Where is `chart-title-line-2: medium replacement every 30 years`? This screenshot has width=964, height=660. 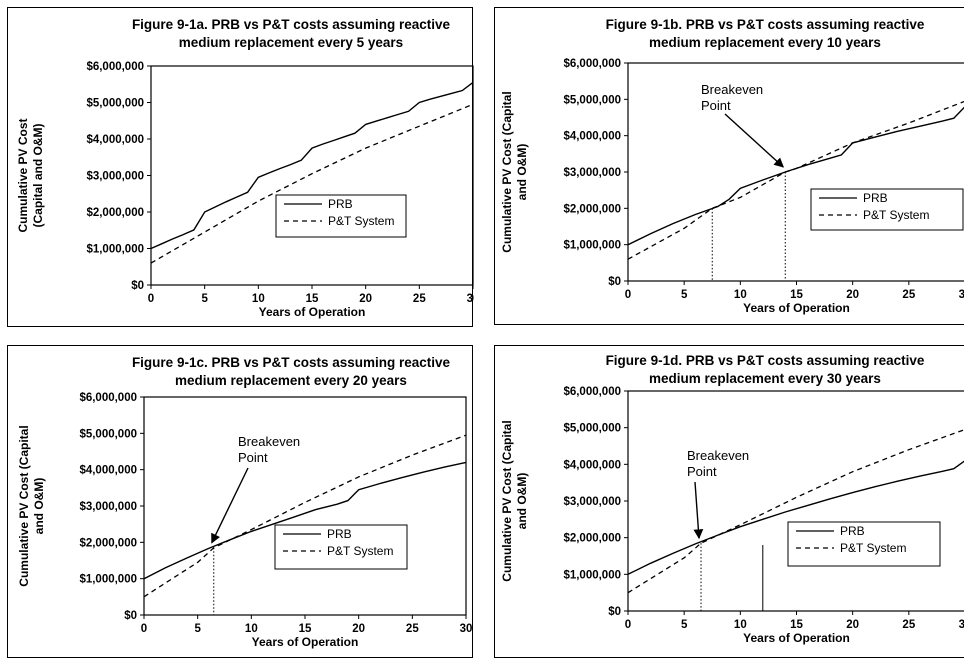
chart-title-line-2: medium replacement every 30 years is located at coordinates (765, 378).